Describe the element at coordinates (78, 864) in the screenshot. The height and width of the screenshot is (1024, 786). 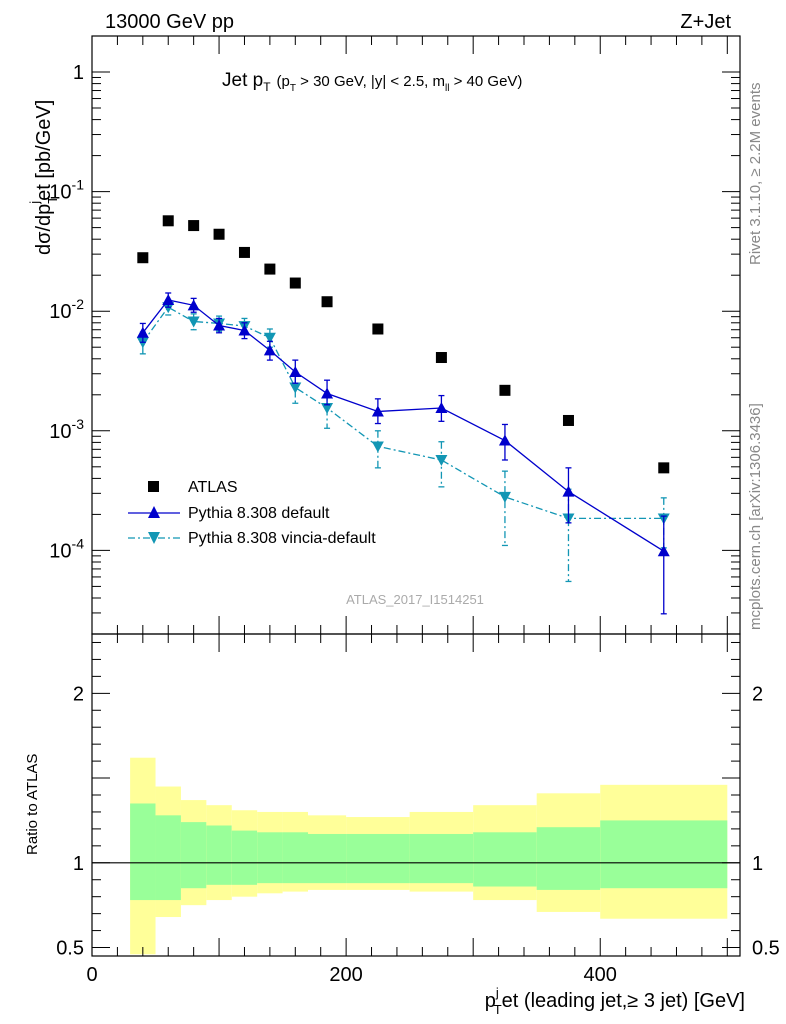
I see `ratio-y-tick-label: 1` at that location.